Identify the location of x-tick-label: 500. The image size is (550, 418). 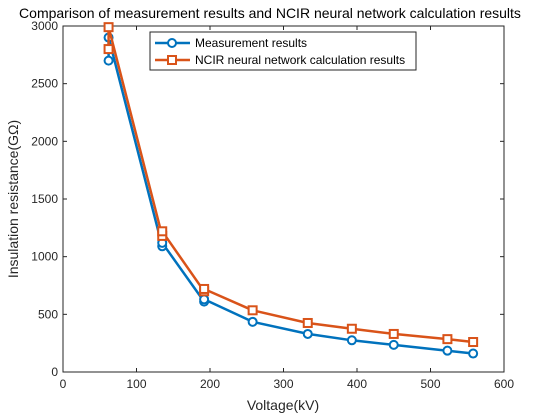
(430, 384).